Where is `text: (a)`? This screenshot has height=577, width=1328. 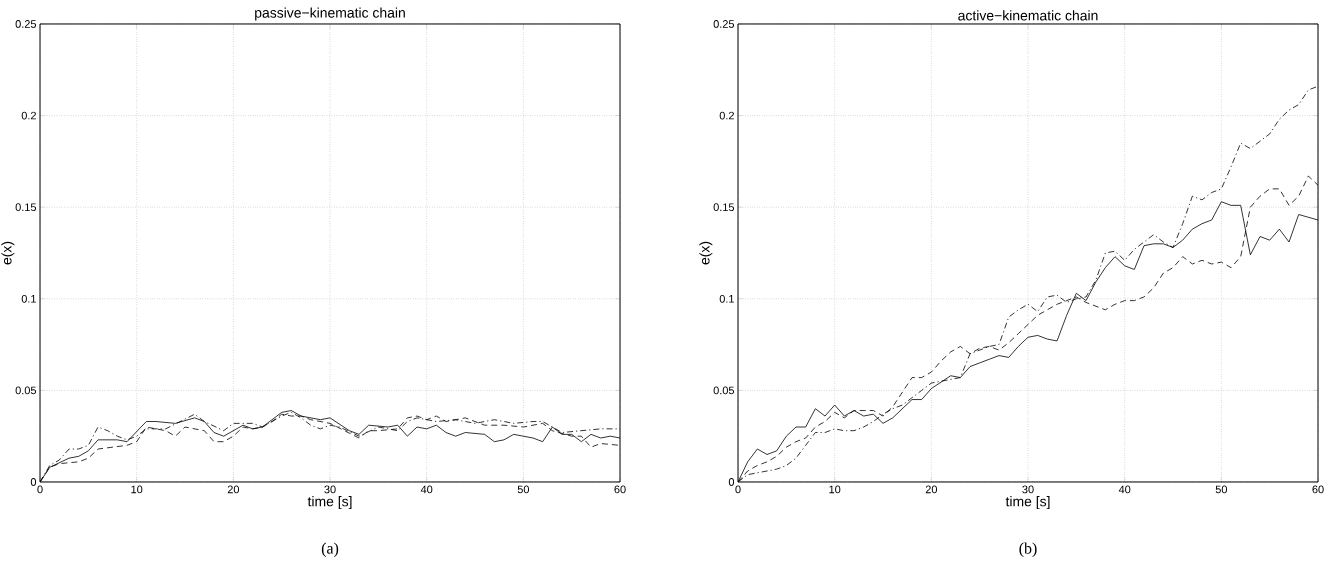
text: (a) is located at coordinates (330, 549).